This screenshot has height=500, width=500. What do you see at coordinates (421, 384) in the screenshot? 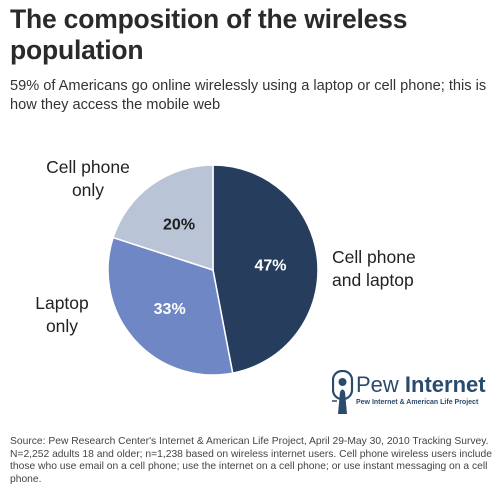
I see `pew-logo-wordmark: Pew Internet` at bounding box center [421, 384].